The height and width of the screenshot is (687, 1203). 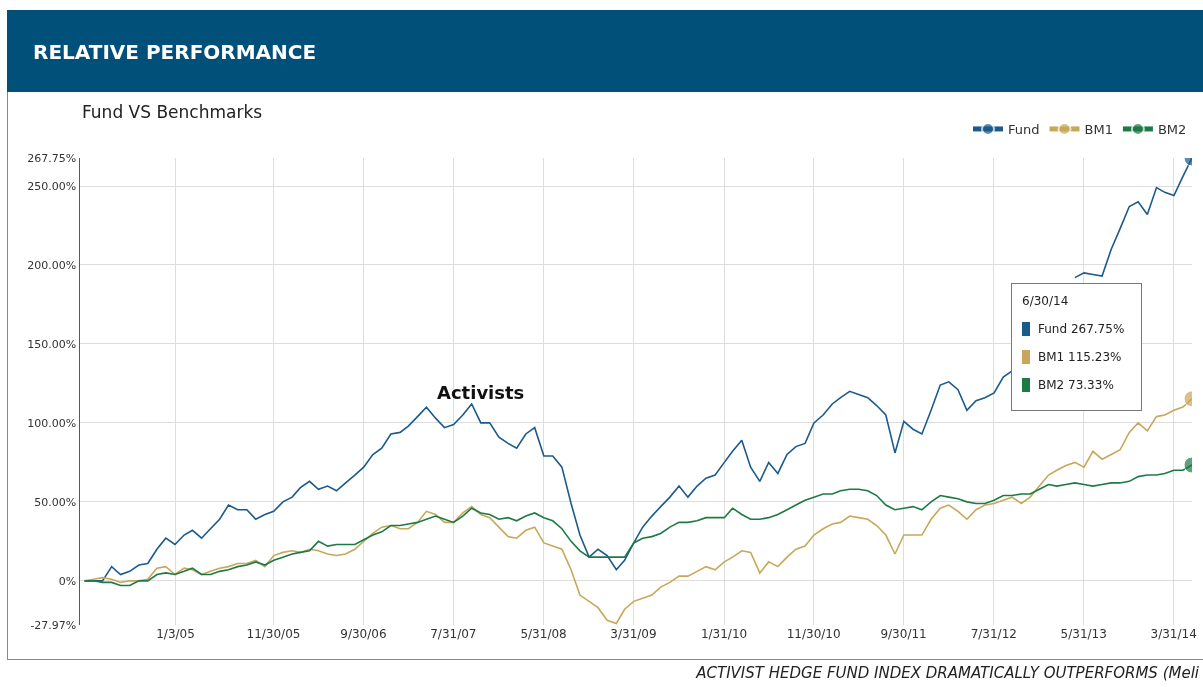 I want to click on x-tick-label: 5/31/08, so click(x=543, y=634).